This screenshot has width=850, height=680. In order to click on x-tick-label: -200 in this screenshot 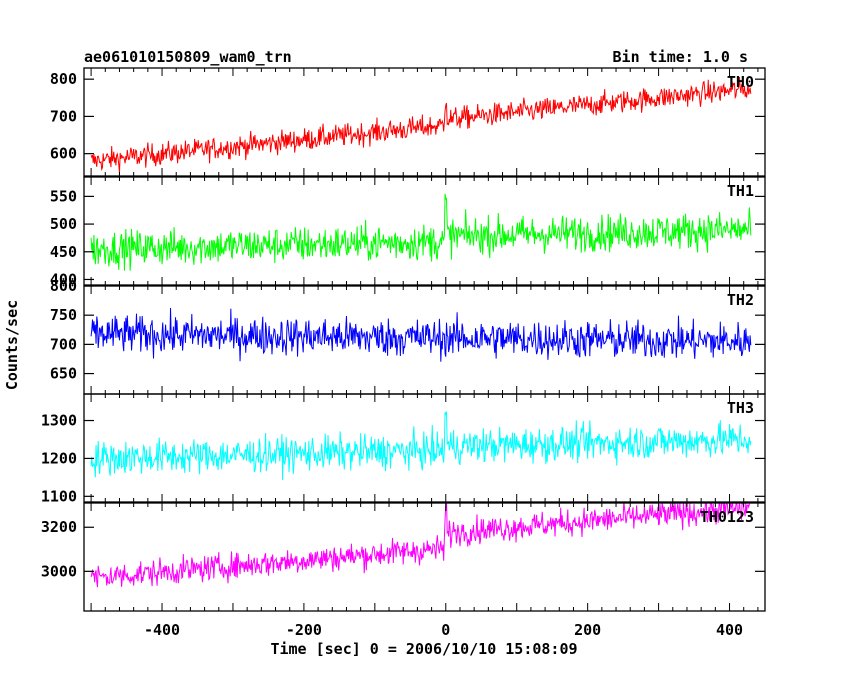, I will do `click(304, 630)`.